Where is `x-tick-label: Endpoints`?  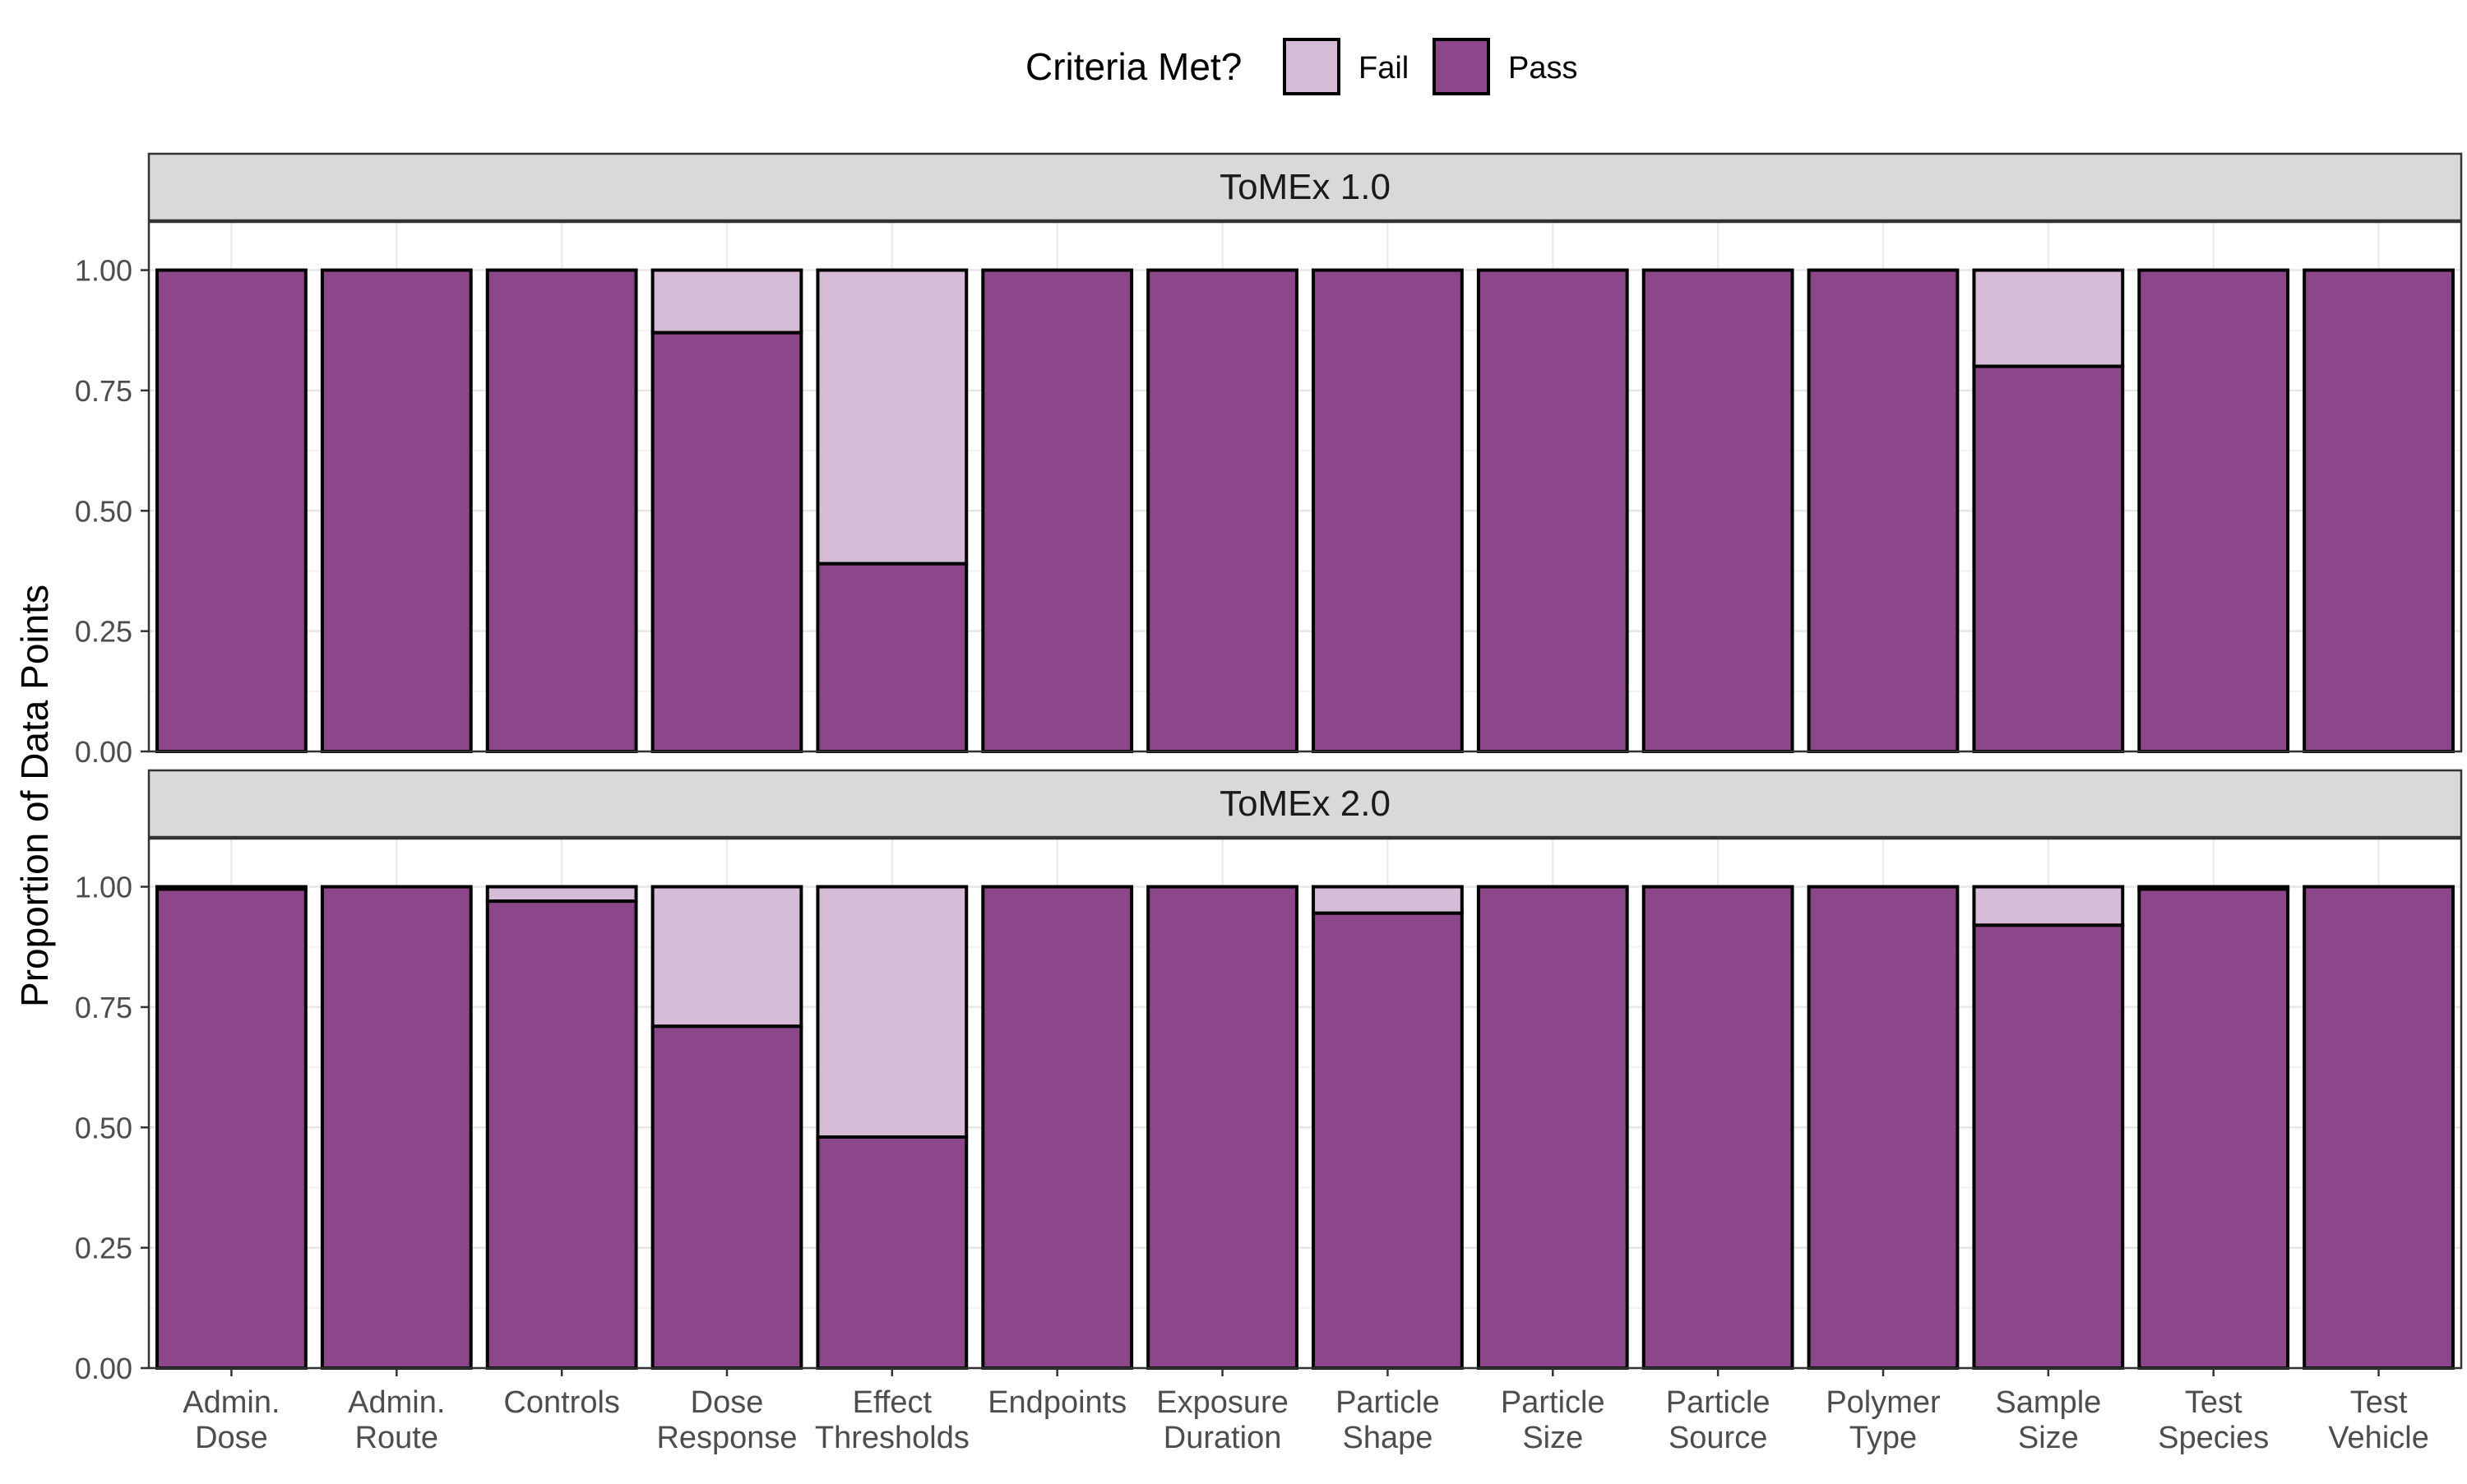
x-tick-label: Endpoints is located at coordinates (1058, 1403).